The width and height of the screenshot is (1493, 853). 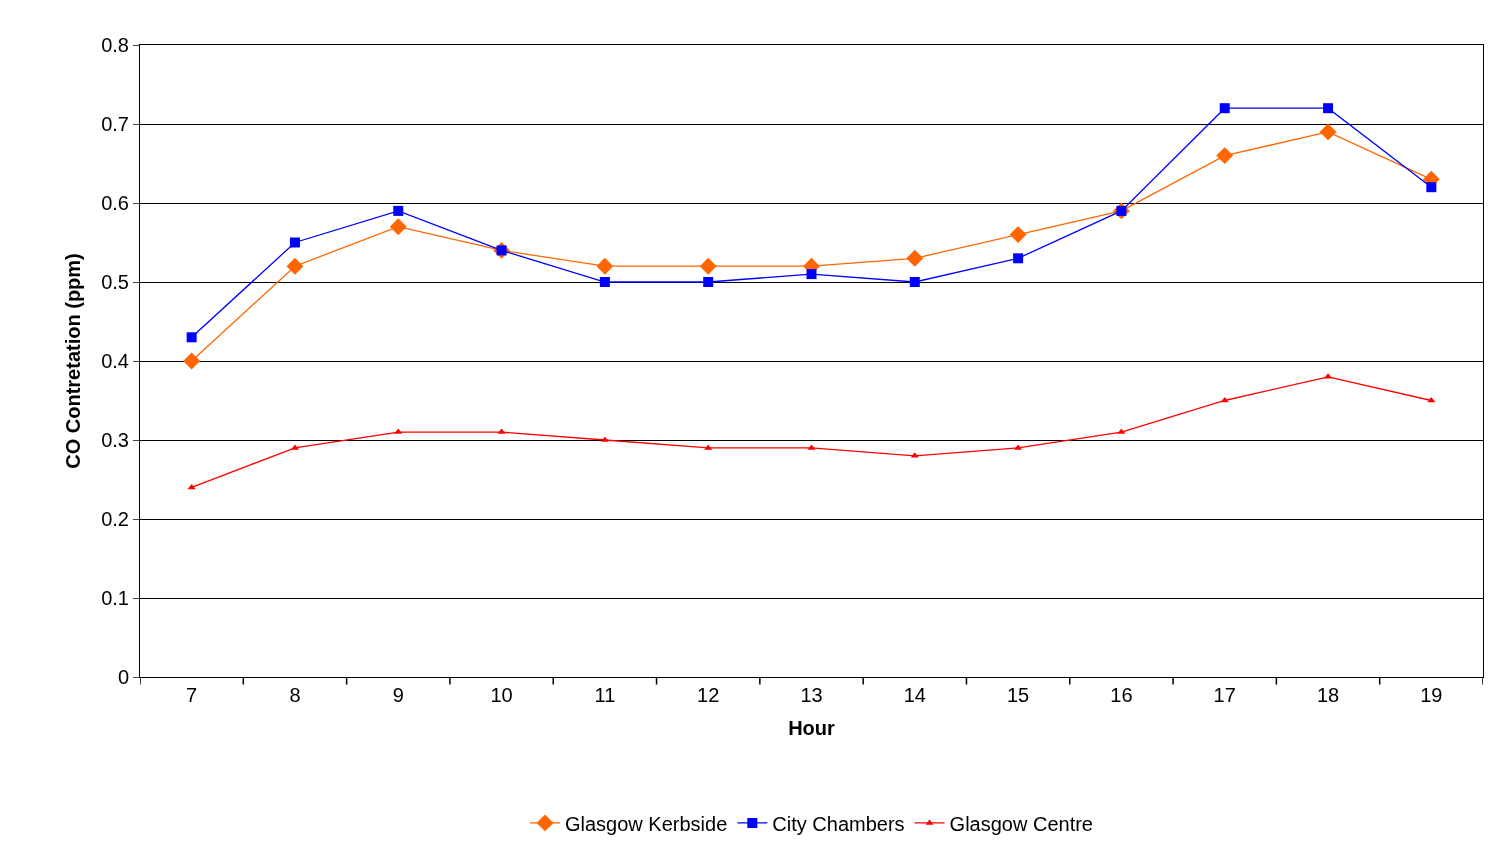 I want to click on legend-label: Glasgow Centre, so click(x=1021, y=823).